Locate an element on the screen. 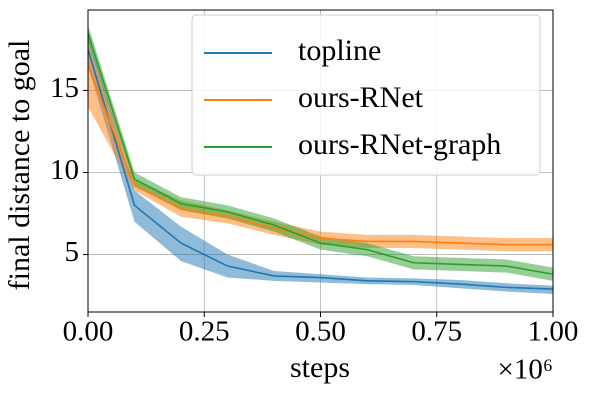 This screenshot has width=592, height=400. y-tick-label: 10 is located at coordinates (64, 170).